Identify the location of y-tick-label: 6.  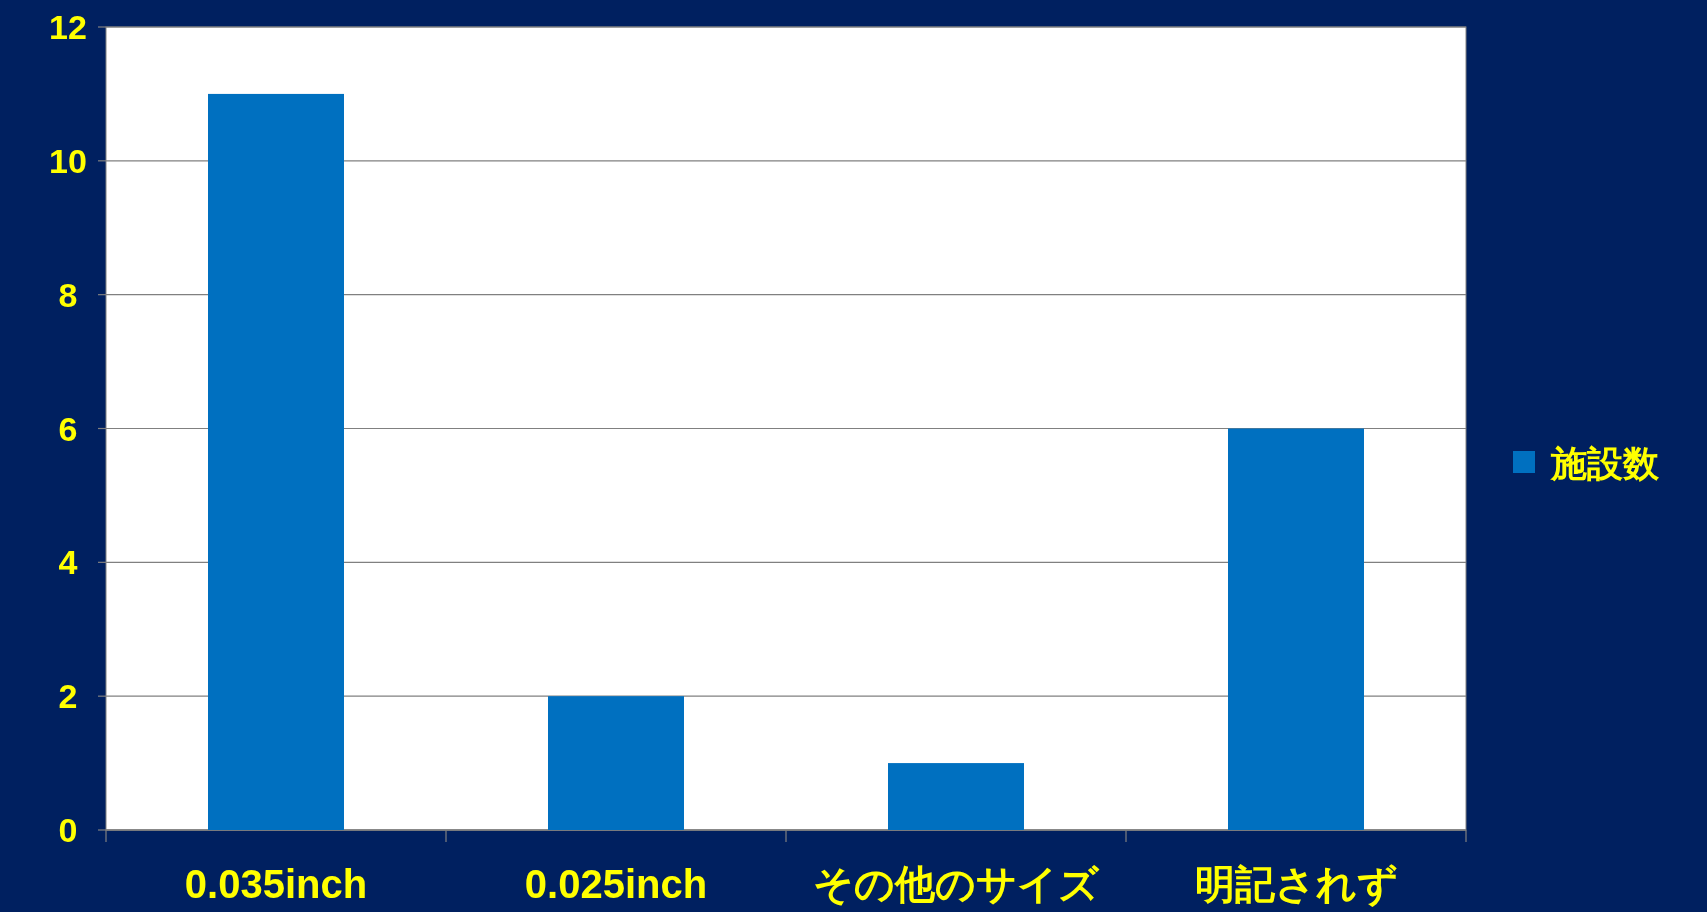
(68, 428).